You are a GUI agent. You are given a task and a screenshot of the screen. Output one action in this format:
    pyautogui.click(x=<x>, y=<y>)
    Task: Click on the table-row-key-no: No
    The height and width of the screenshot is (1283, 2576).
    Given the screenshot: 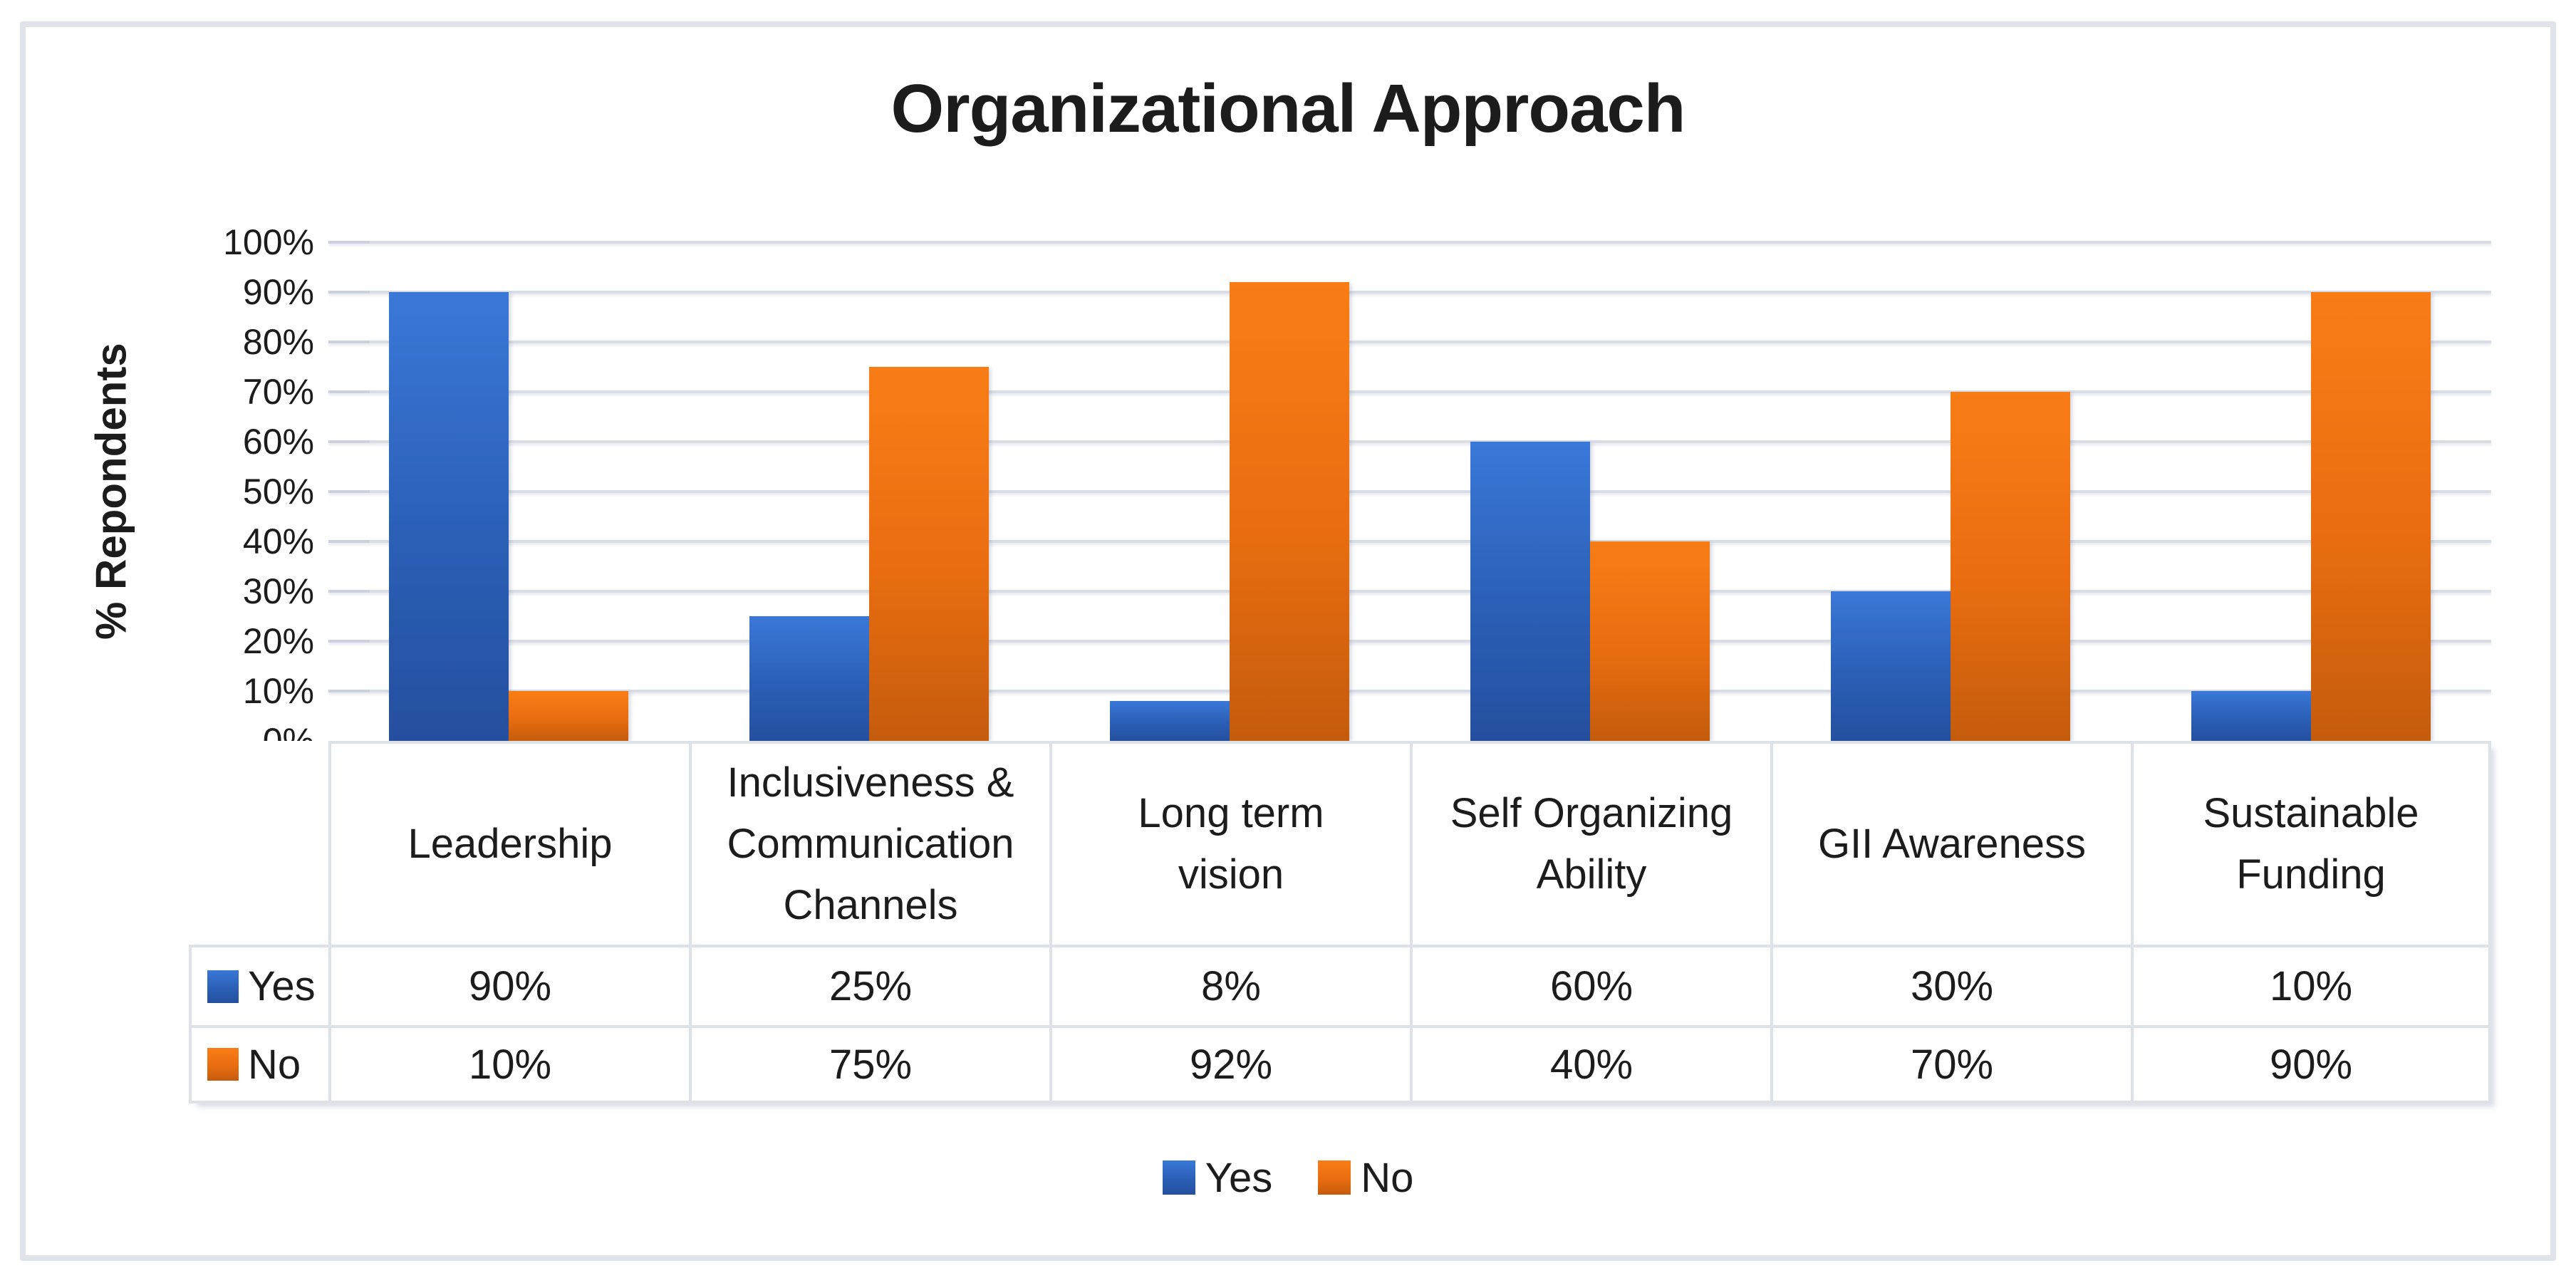 What is the action you would take?
    pyautogui.click(x=258, y=1064)
    